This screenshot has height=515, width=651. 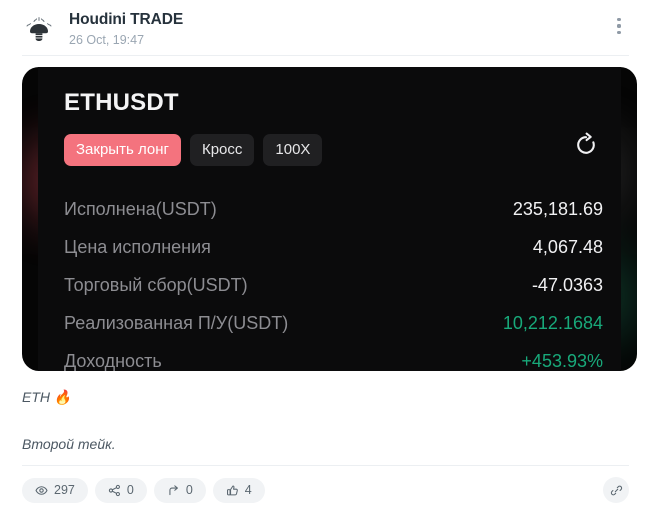 I want to click on symbol-title: ETHUSDT, so click(x=121, y=102).